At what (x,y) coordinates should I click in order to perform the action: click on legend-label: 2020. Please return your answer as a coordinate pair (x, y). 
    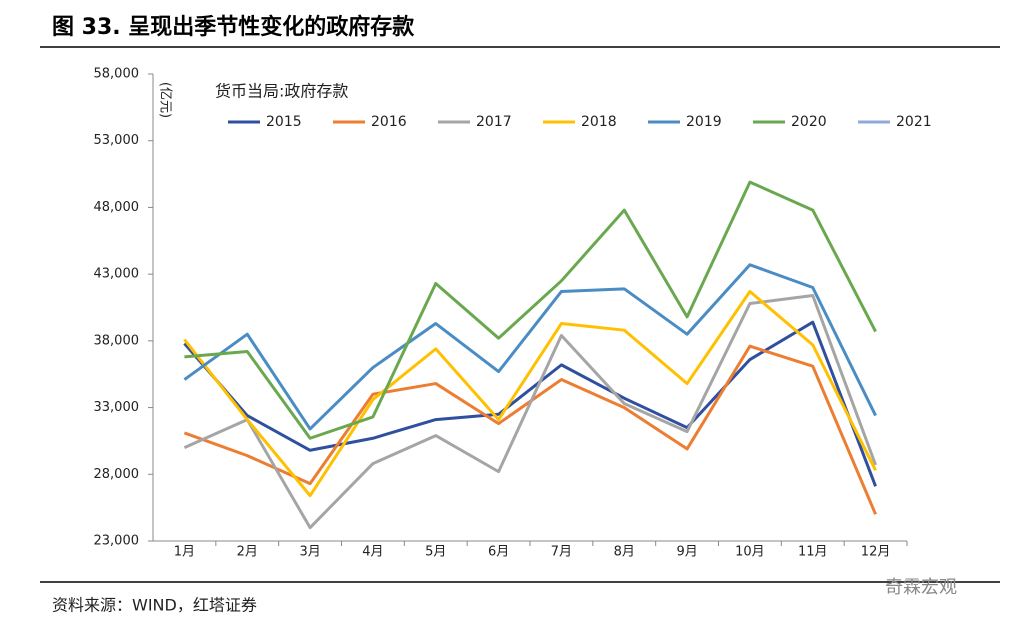
    Looking at the image, I should click on (809, 122).